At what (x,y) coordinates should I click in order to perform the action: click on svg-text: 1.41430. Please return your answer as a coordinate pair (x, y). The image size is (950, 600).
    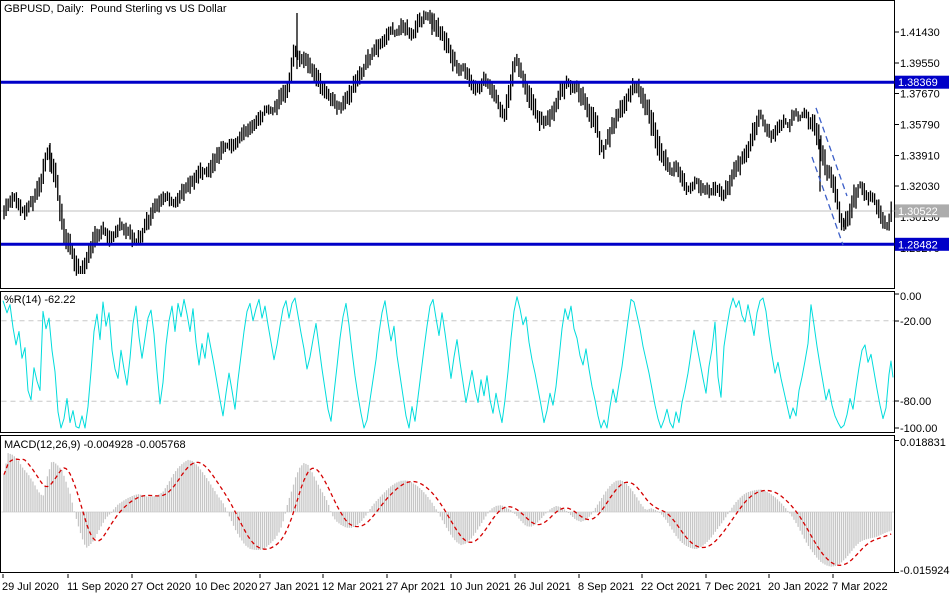
    Looking at the image, I should click on (920, 33).